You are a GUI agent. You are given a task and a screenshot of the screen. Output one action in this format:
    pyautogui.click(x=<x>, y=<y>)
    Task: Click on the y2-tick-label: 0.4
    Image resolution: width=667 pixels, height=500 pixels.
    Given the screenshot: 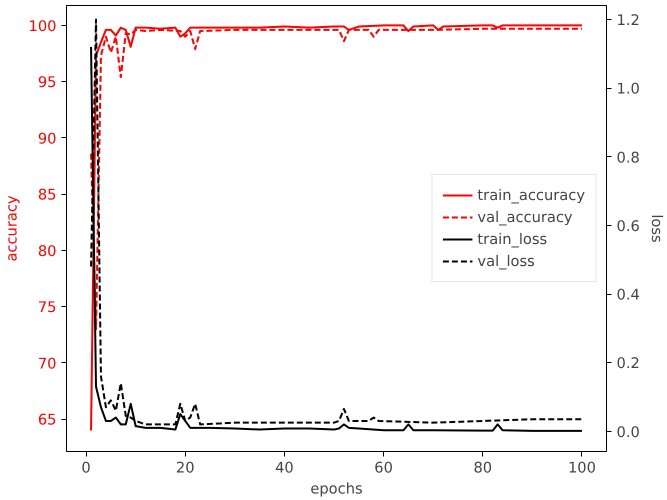 What is the action you would take?
    pyautogui.click(x=628, y=295)
    